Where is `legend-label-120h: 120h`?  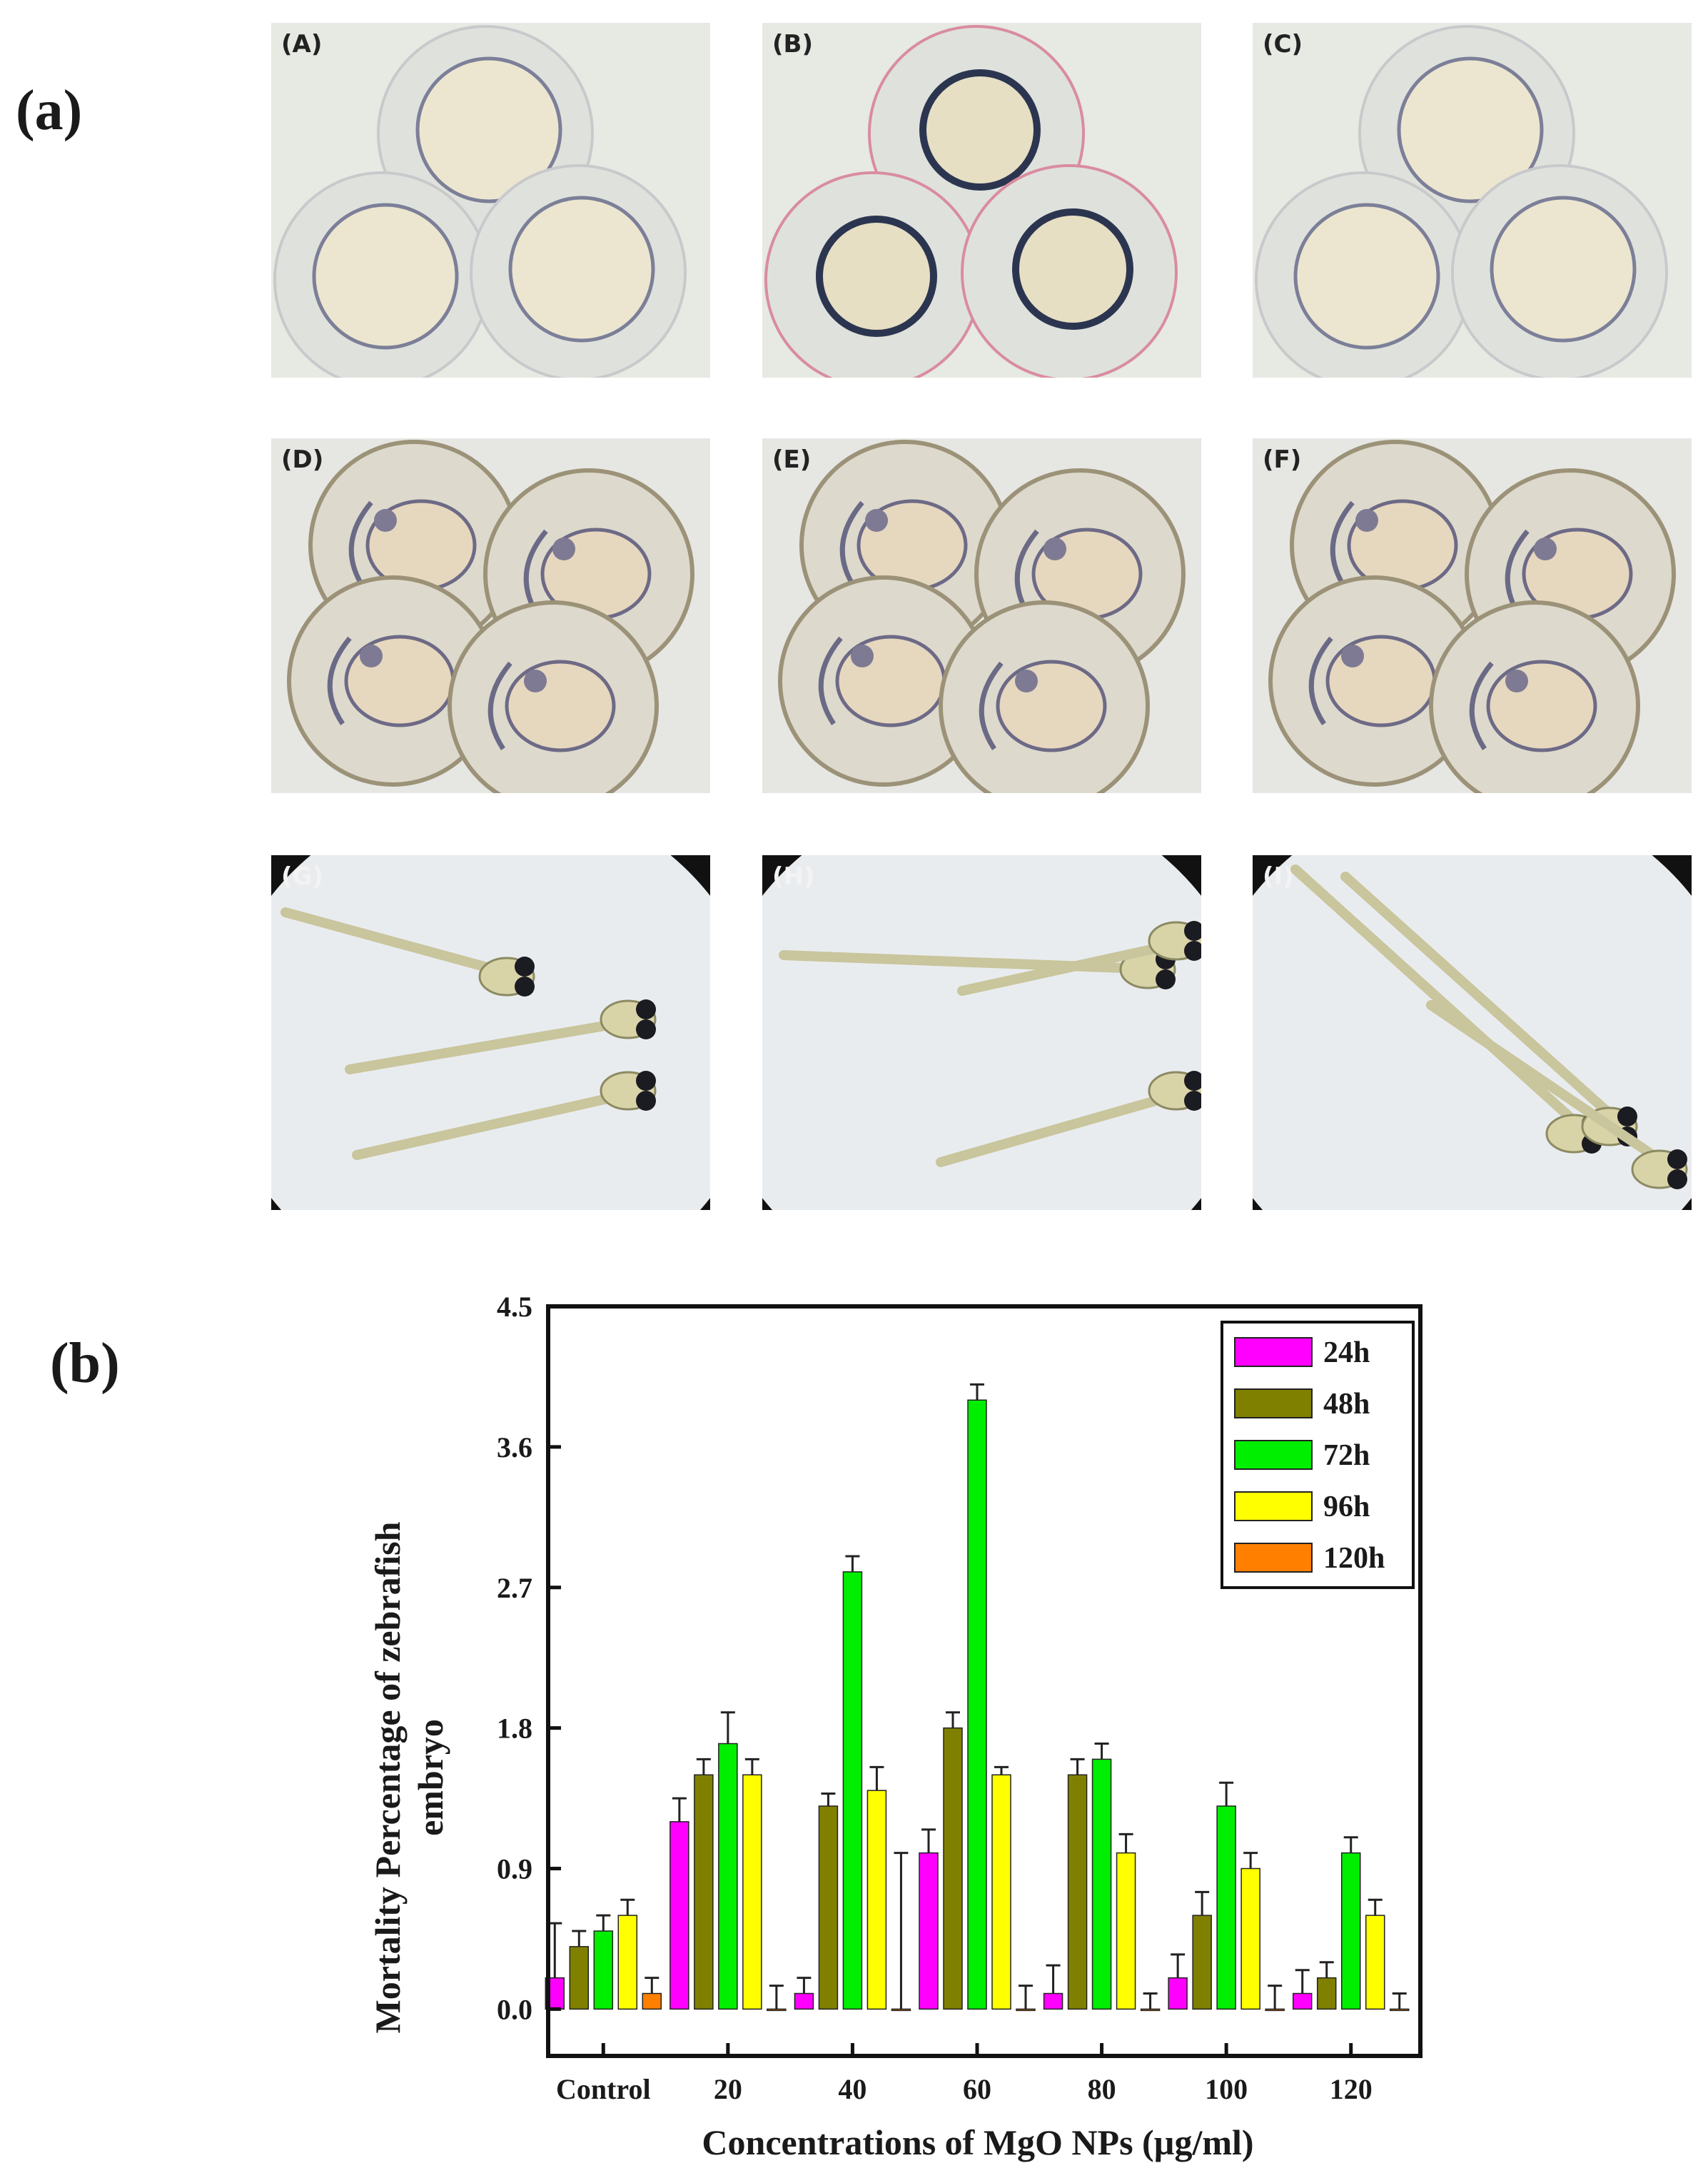
legend-label-120h: 120h is located at coordinates (1354, 1558).